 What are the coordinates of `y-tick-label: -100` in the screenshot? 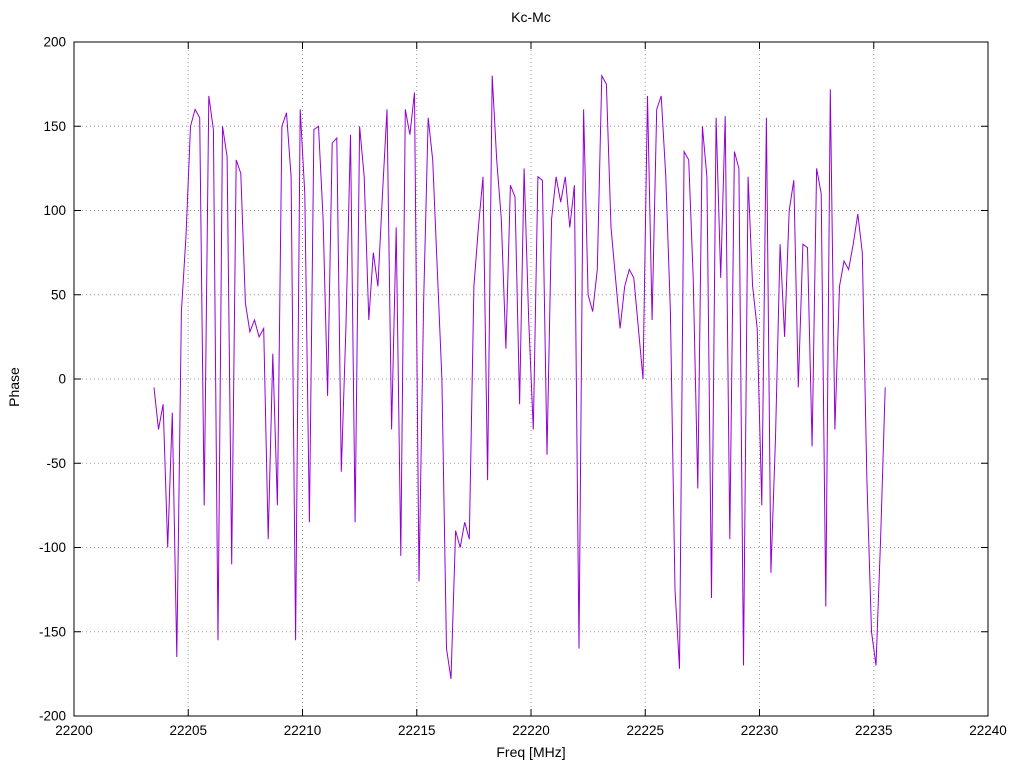 It's located at (52, 547).